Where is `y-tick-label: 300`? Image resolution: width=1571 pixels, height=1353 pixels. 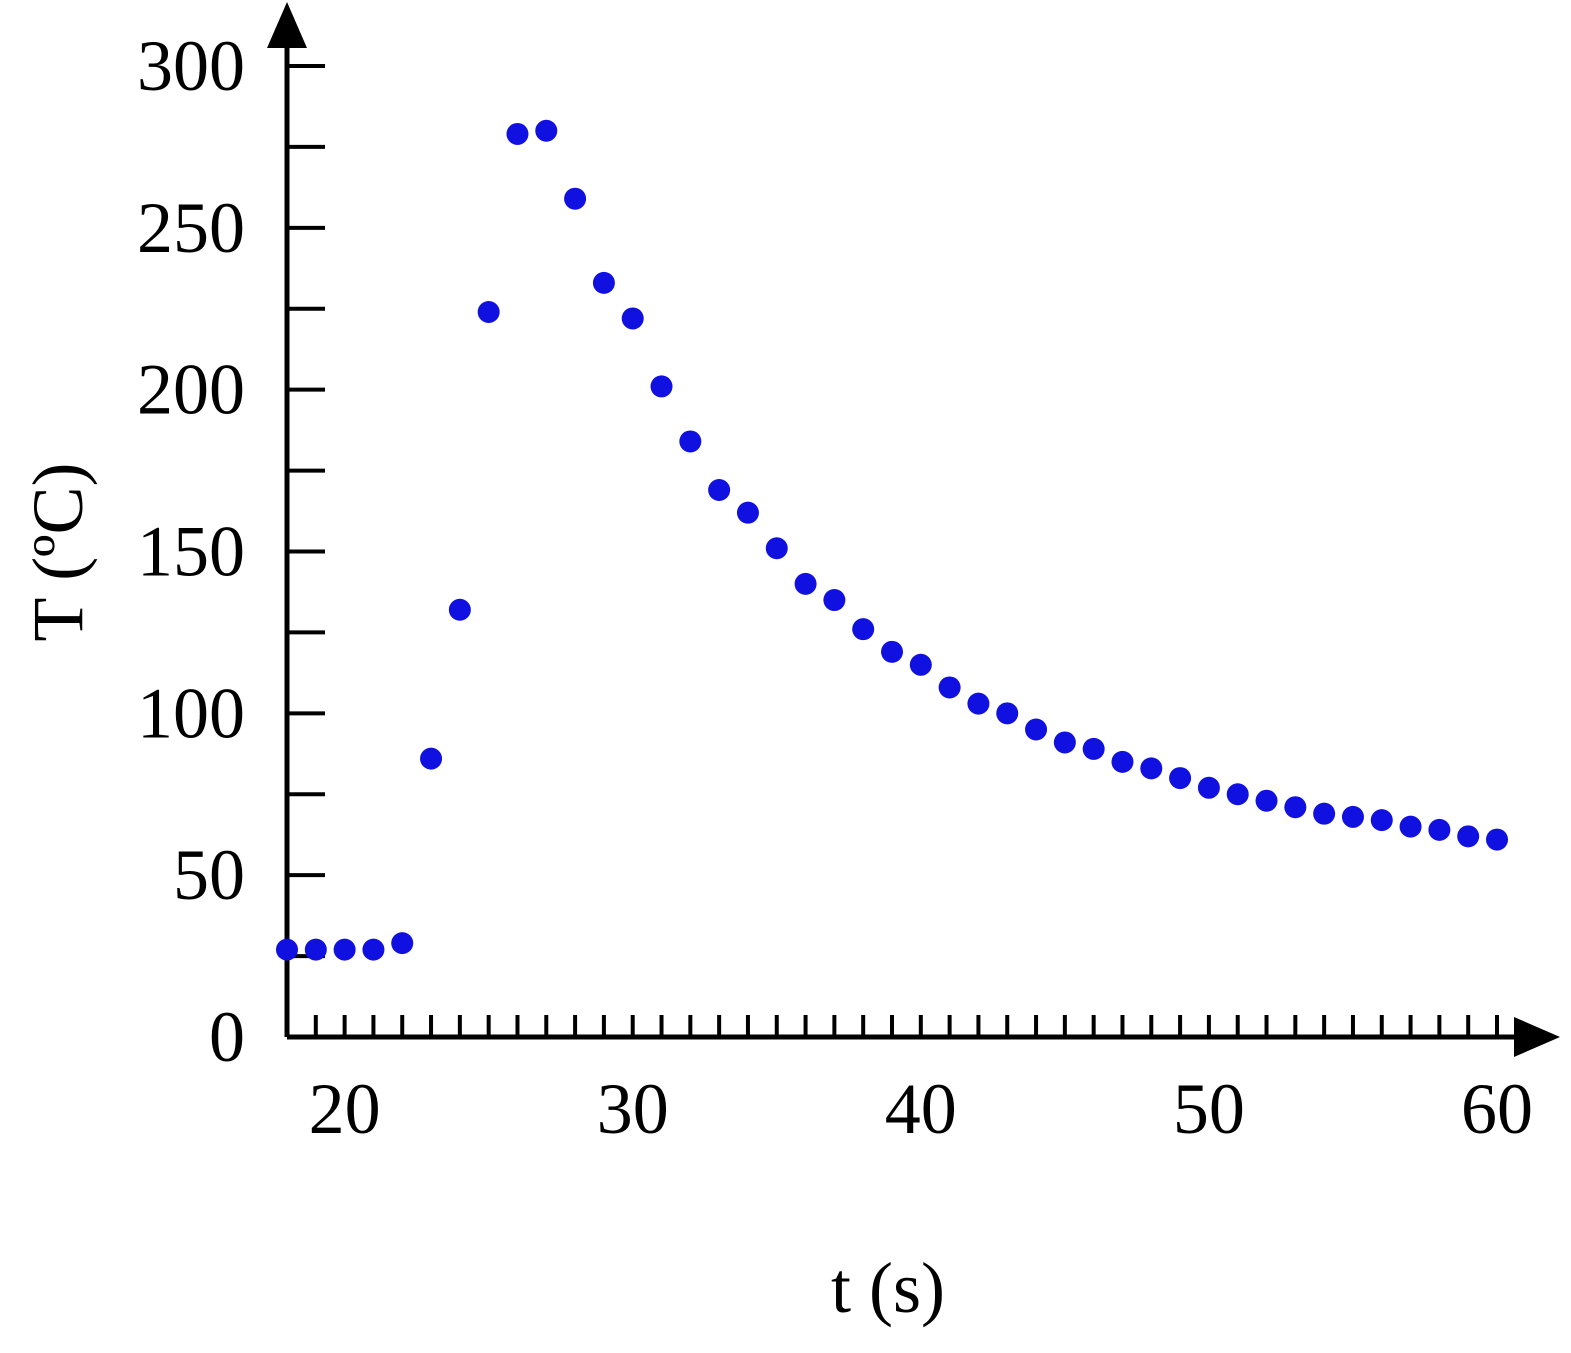
y-tick-label: 300 is located at coordinates (191, 66).